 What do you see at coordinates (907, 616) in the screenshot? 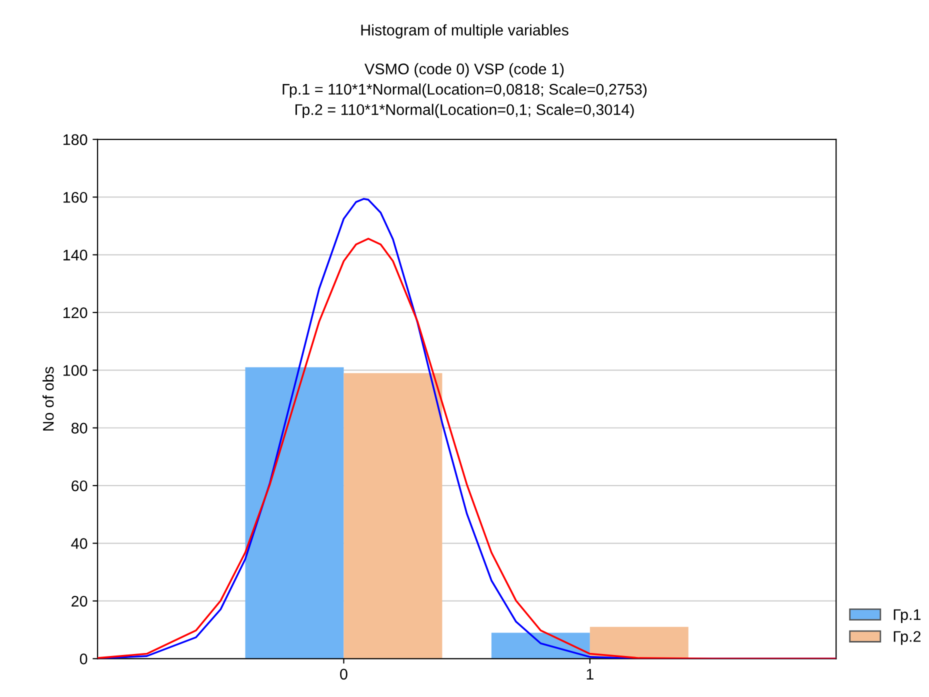
I see `legend-label: Гр.1` at bounding box center [907, 616].